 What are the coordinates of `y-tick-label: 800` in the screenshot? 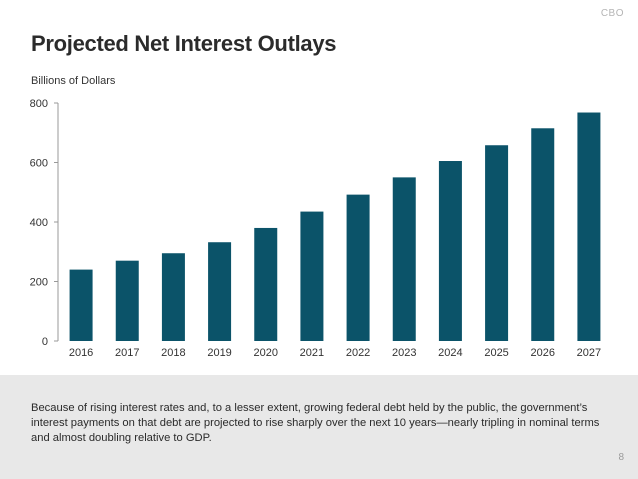 It's located at (39, 104).